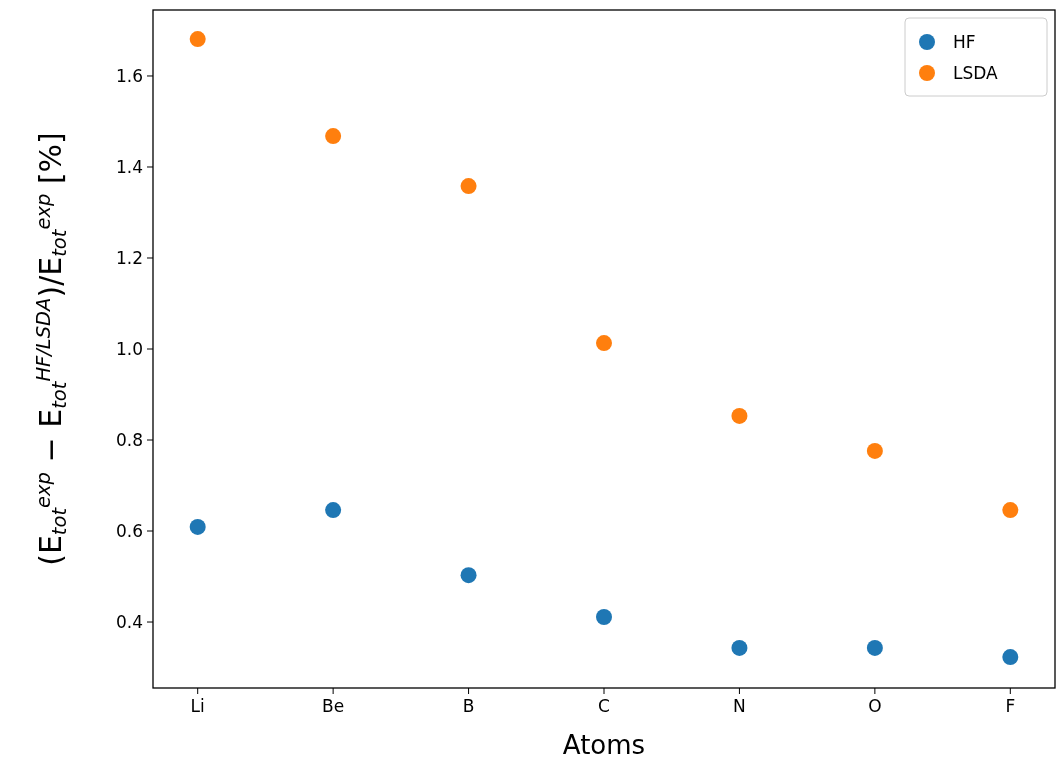  I want to click on y-tick-label: 1.4, so click(129, 166).